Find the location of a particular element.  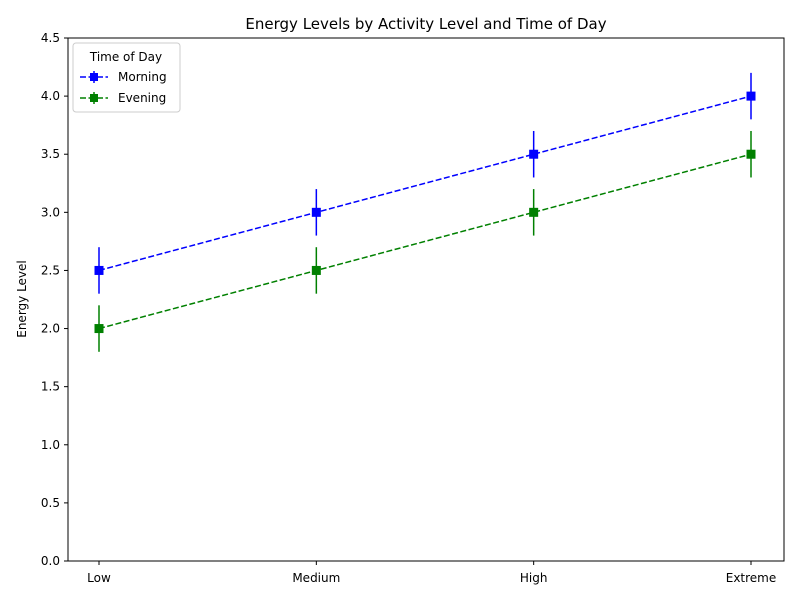

x-tick-label: Low is located at coordinates (99, 578).